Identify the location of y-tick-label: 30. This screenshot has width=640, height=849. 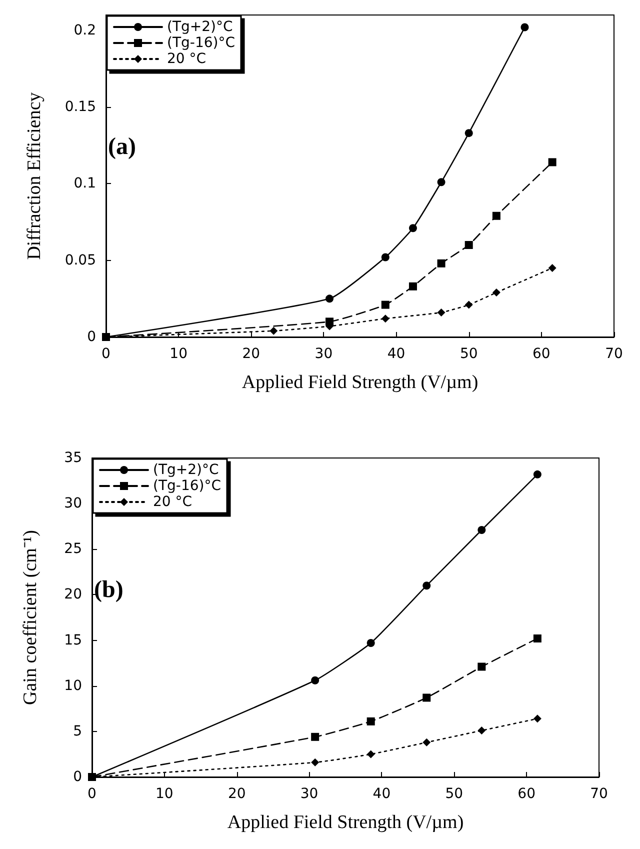
(73, 504).